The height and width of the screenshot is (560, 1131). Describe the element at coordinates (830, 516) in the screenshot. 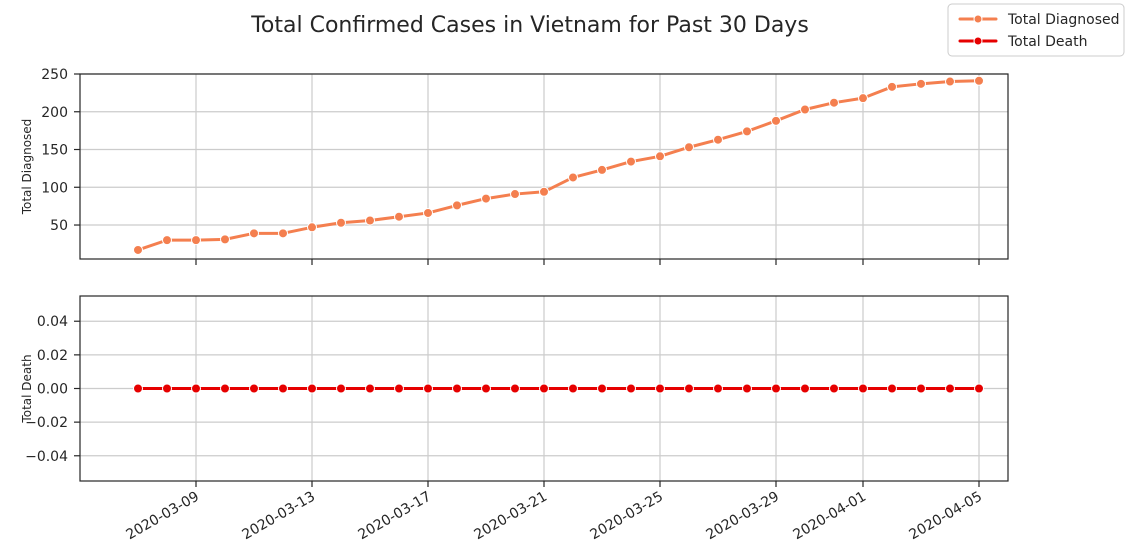

I see `x-tick-label: 2020-04-01` at that location.